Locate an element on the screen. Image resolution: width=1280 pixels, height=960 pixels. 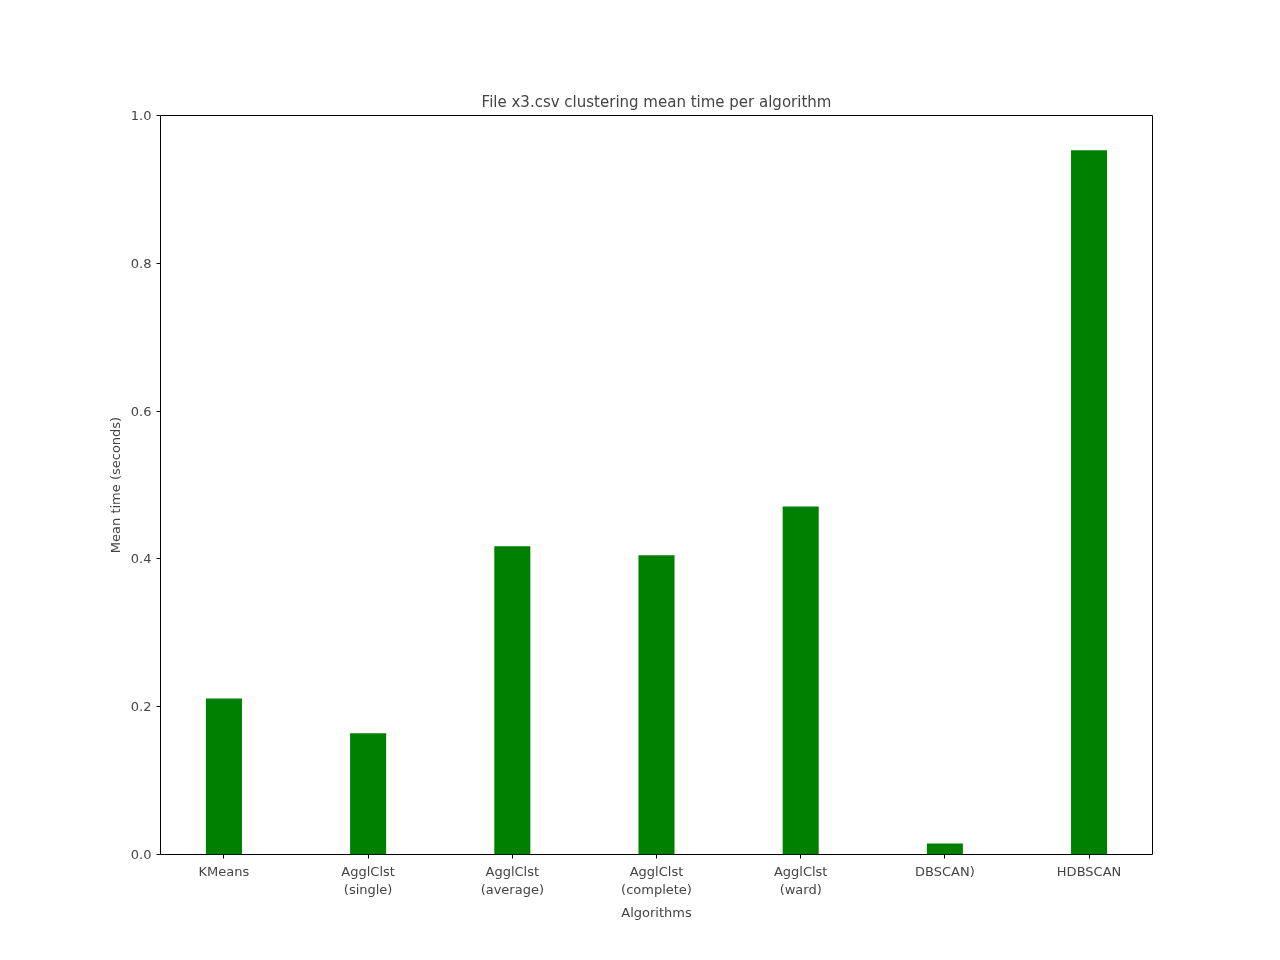
y-tick-label: 0.4 is located at coordinates (141, 559).